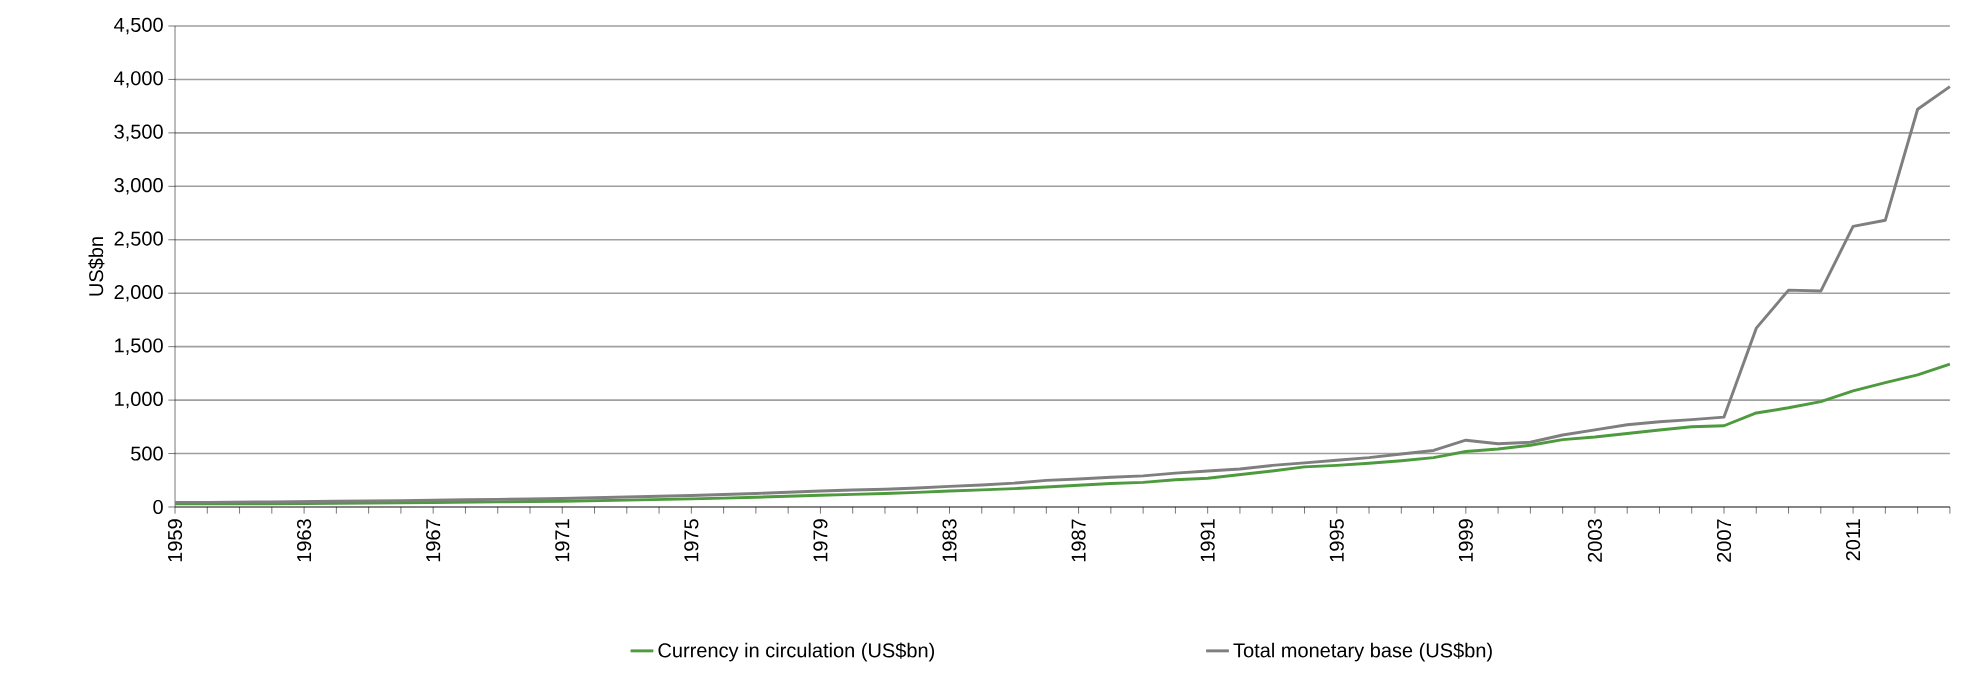 The width and height of the screenshot is (1962, 673). What do you see at coordinates (138, 186) in the screenshot?
I see `y-tick-label: 3,000` at bounding box center [138, 186].